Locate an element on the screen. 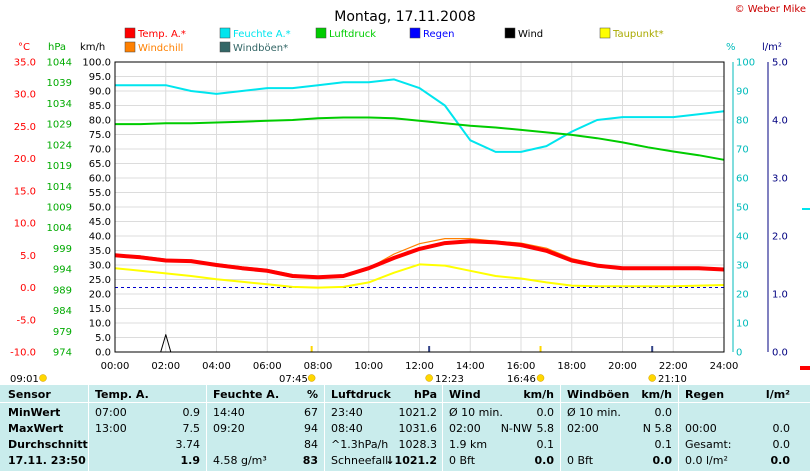 The image size is (810, 471). wind-time: 02:00 is located at coordinates (465, 428).